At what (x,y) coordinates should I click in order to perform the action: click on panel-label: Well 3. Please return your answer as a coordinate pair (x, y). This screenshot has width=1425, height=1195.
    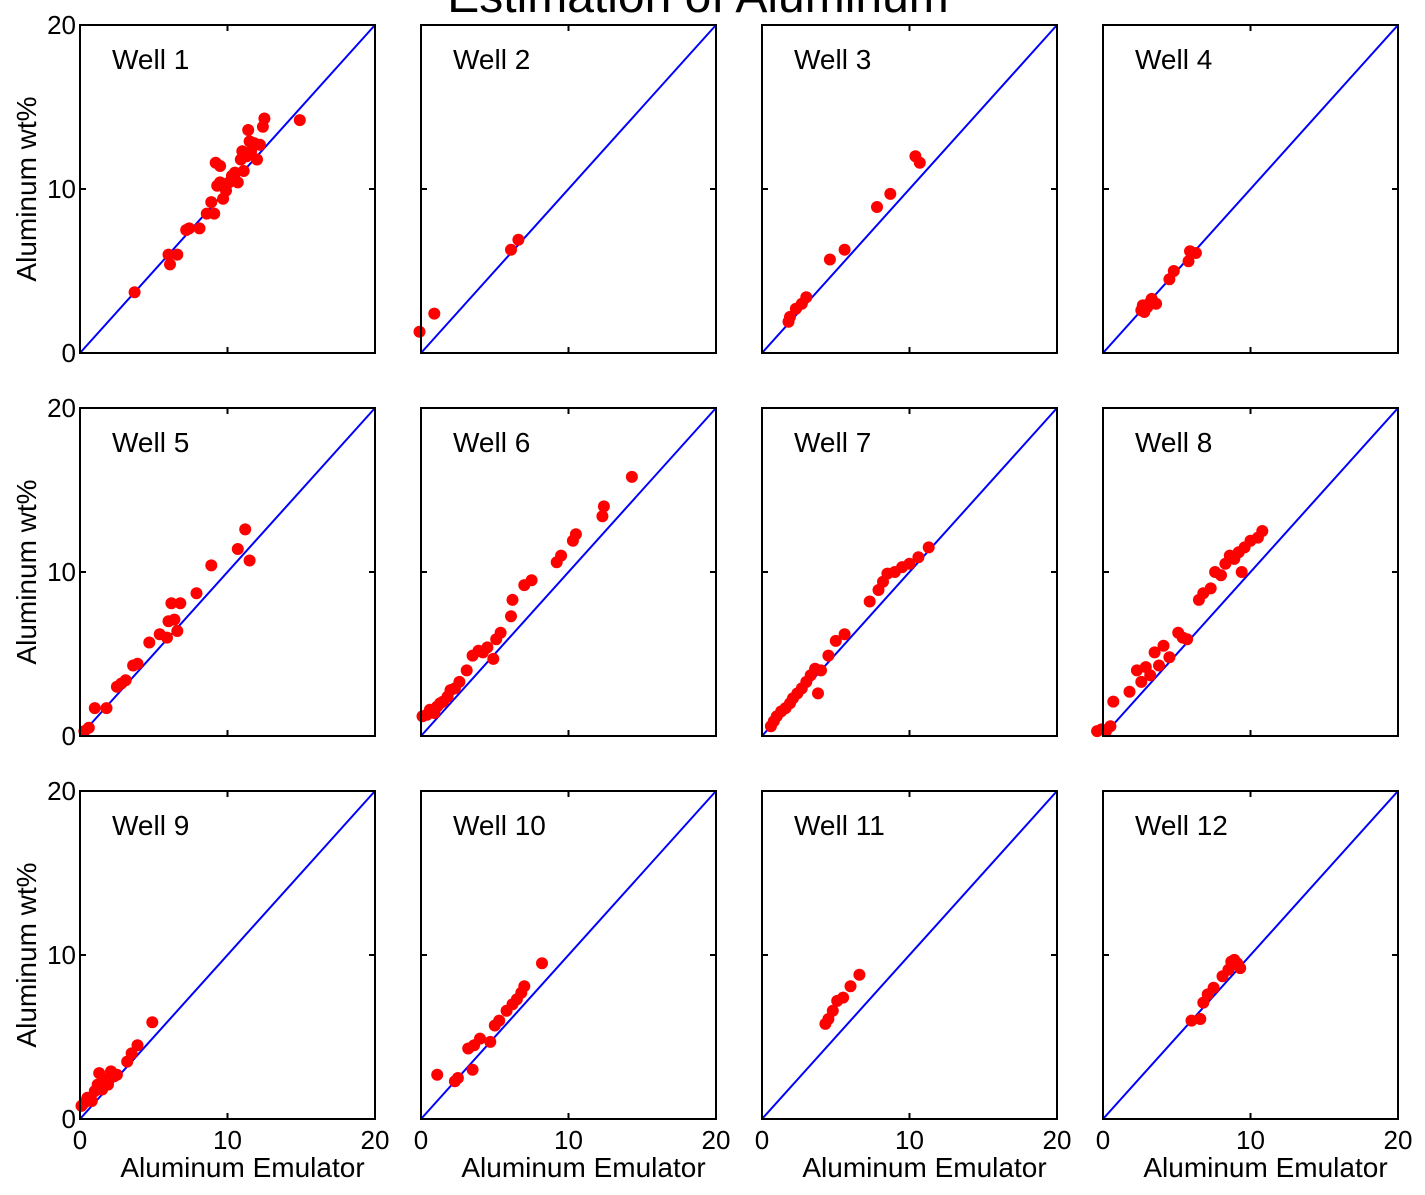
    Looking at the image, I should click on (832, 59).